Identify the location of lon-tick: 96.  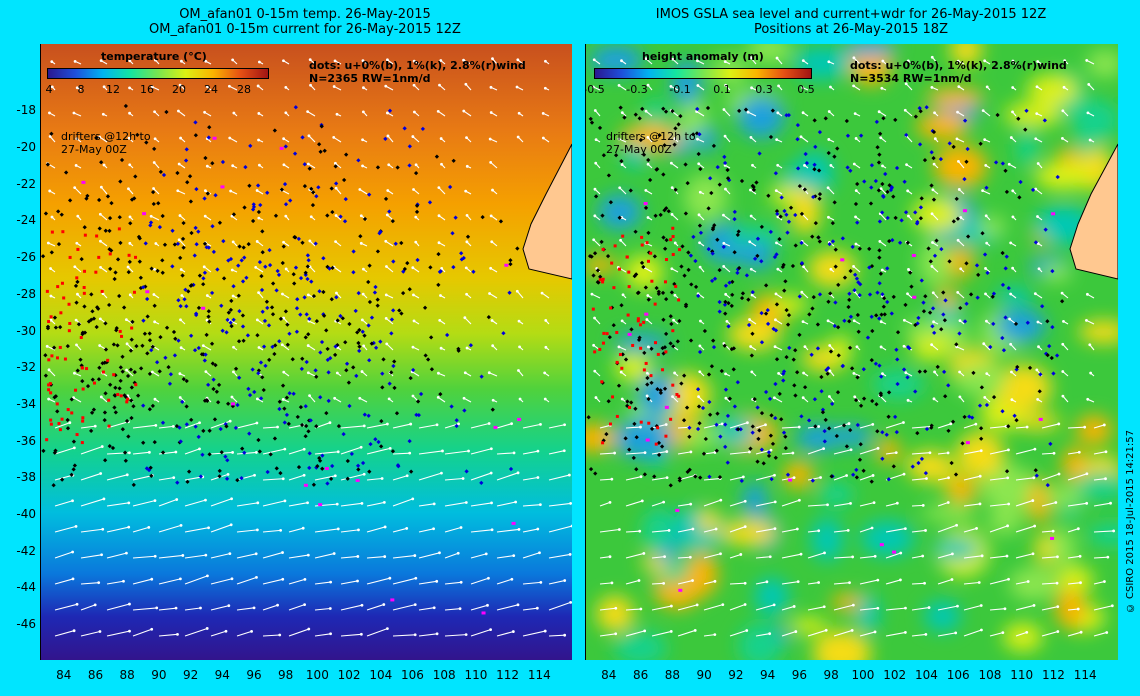
(799, 675).